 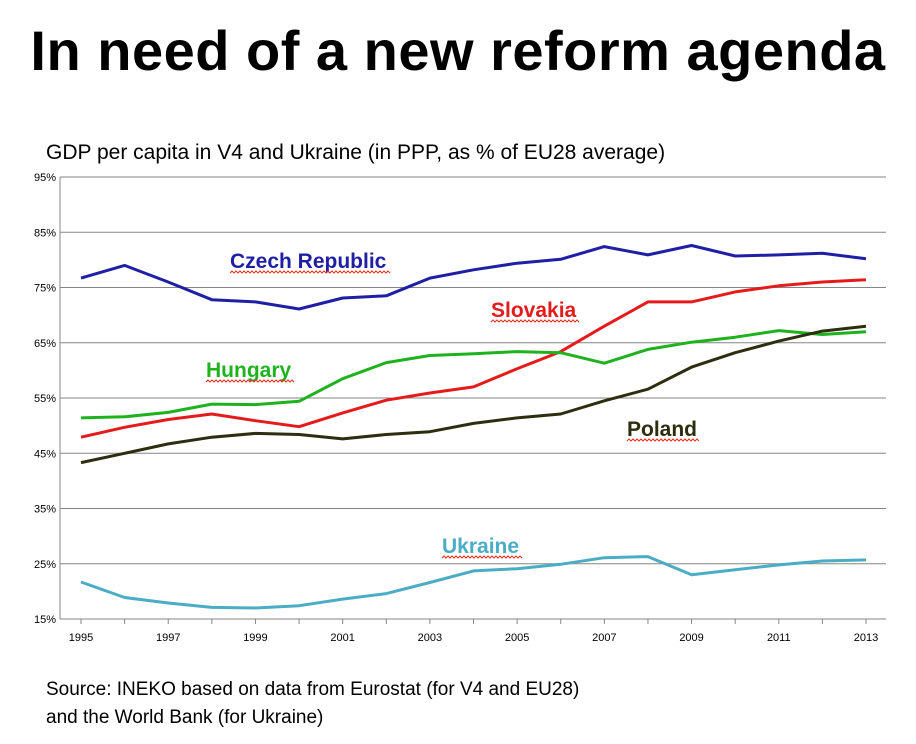 What do you see at coordinates (662, 429) in the screenshot?
I see `series-label-poland: Poland` at bounding box center [662, 429].